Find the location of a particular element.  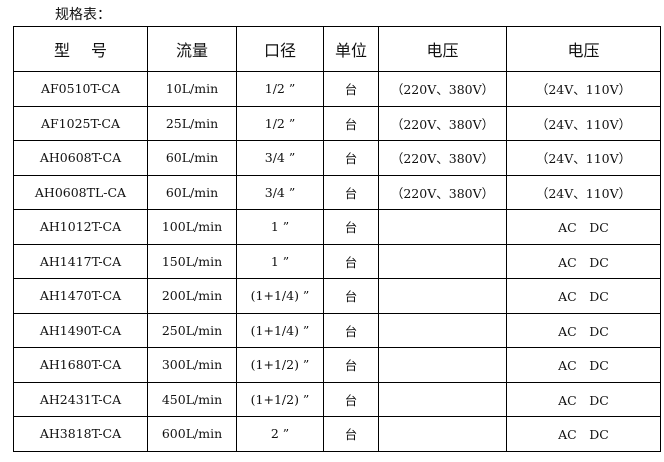

cell-model: AF1025T-CA is located at coordinates (80, 123).